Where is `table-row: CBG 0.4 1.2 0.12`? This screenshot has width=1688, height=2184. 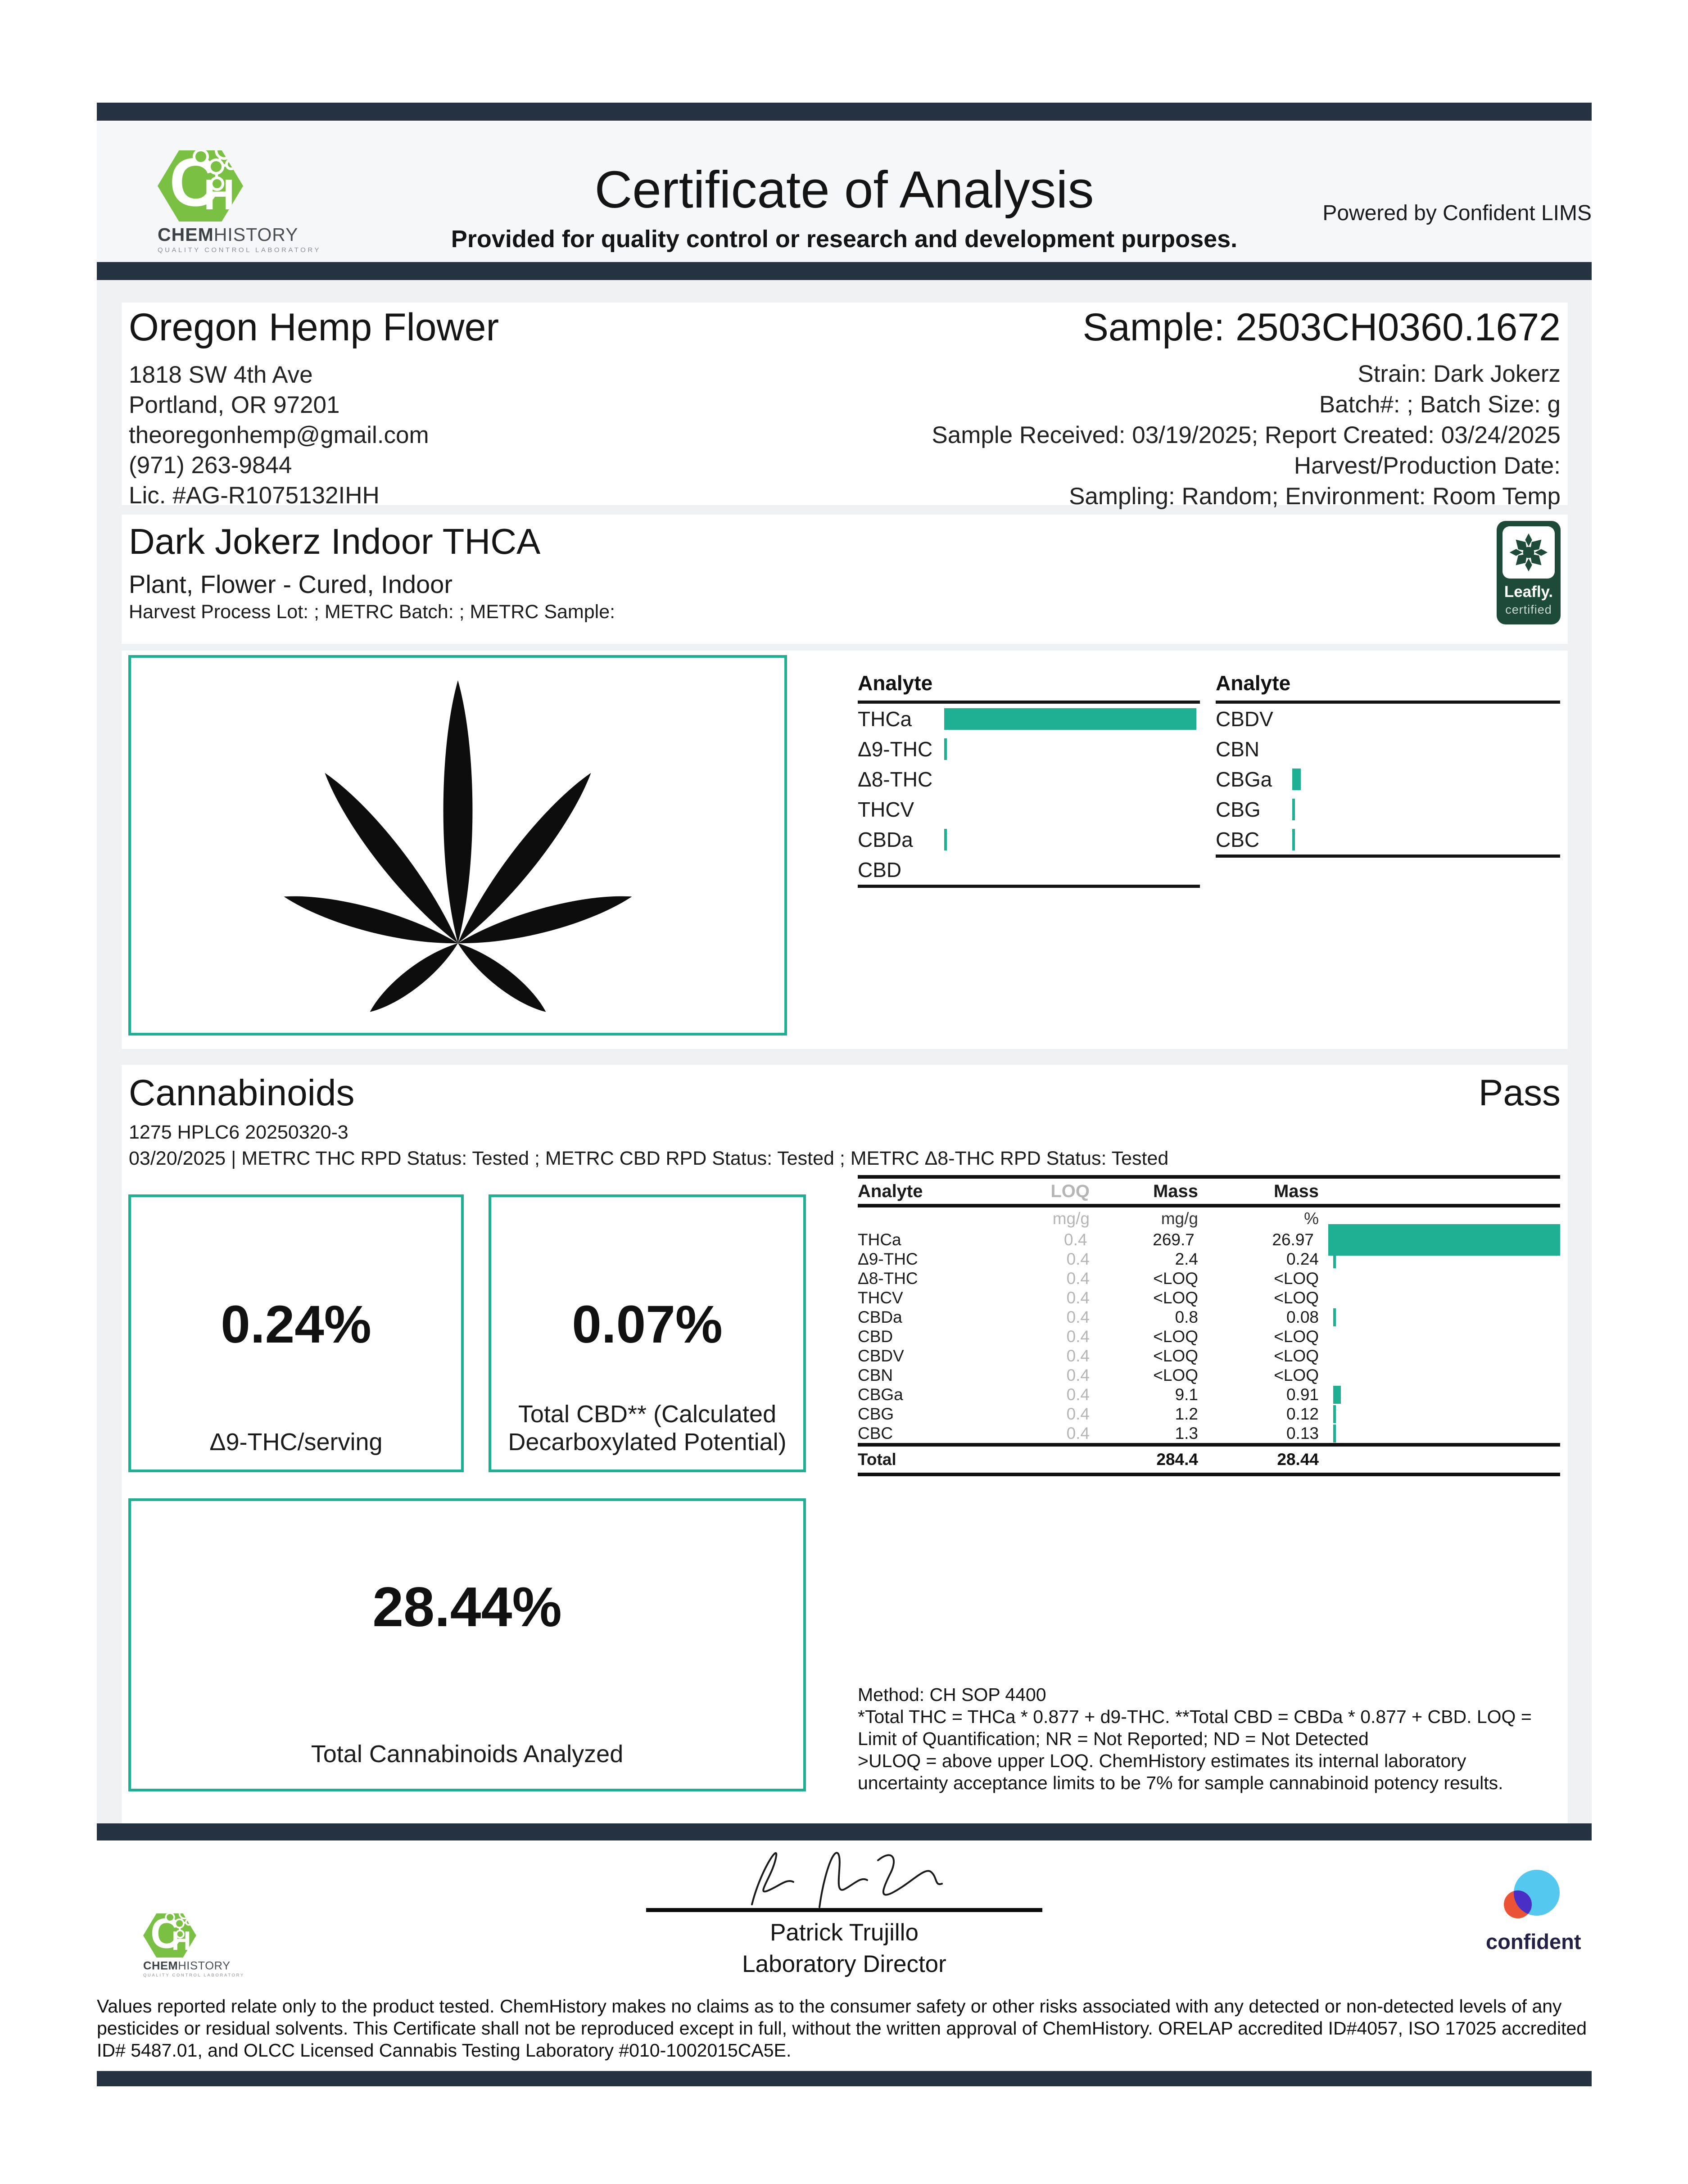
table-row: CBG 0.4 1.2 0.12 is located at coordinates (1209, 1414).